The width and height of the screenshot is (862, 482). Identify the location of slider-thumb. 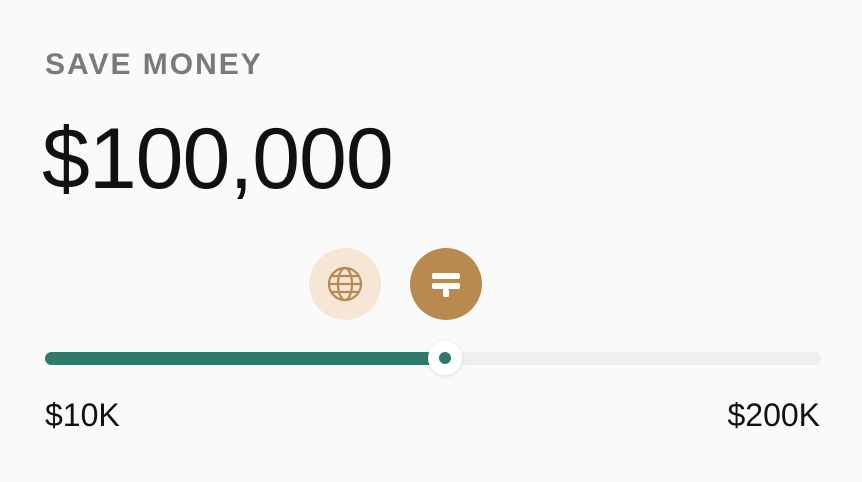
(445, 358).